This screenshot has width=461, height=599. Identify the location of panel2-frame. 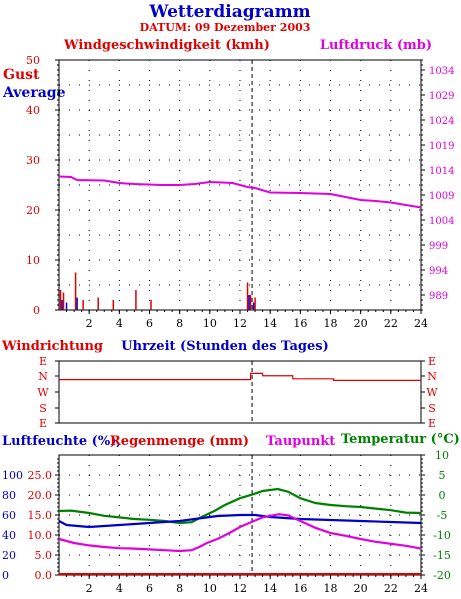
(240, 392).